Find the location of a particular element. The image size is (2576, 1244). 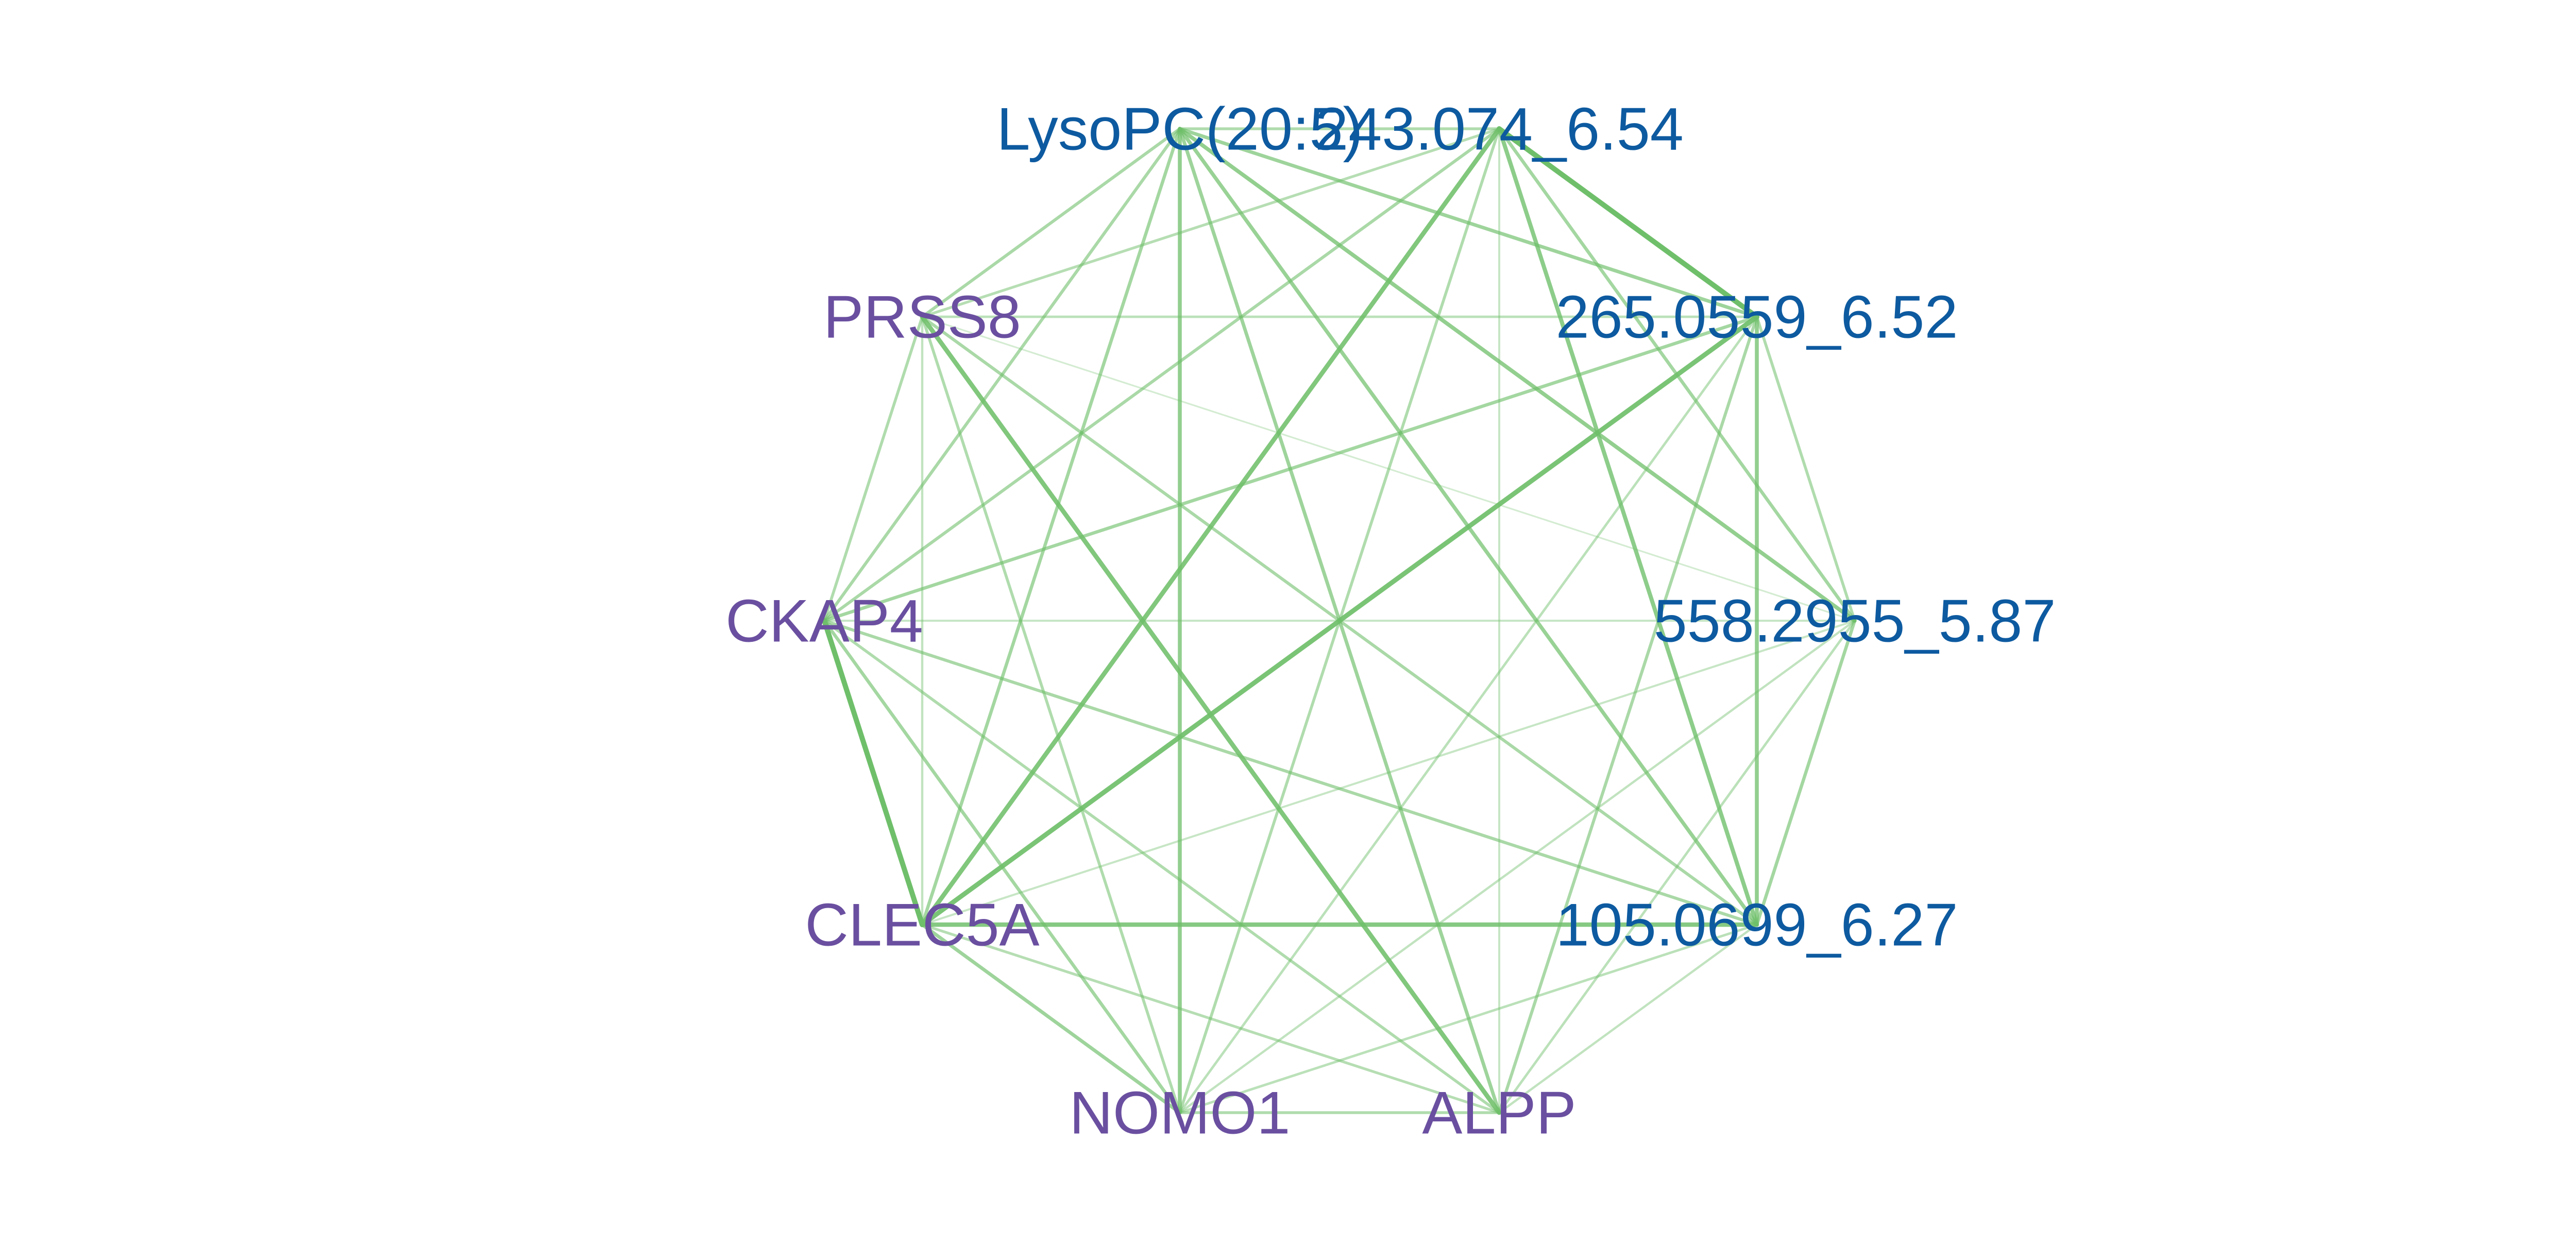

edge-alpp-prss8 is located at coordinates (1211, 714).